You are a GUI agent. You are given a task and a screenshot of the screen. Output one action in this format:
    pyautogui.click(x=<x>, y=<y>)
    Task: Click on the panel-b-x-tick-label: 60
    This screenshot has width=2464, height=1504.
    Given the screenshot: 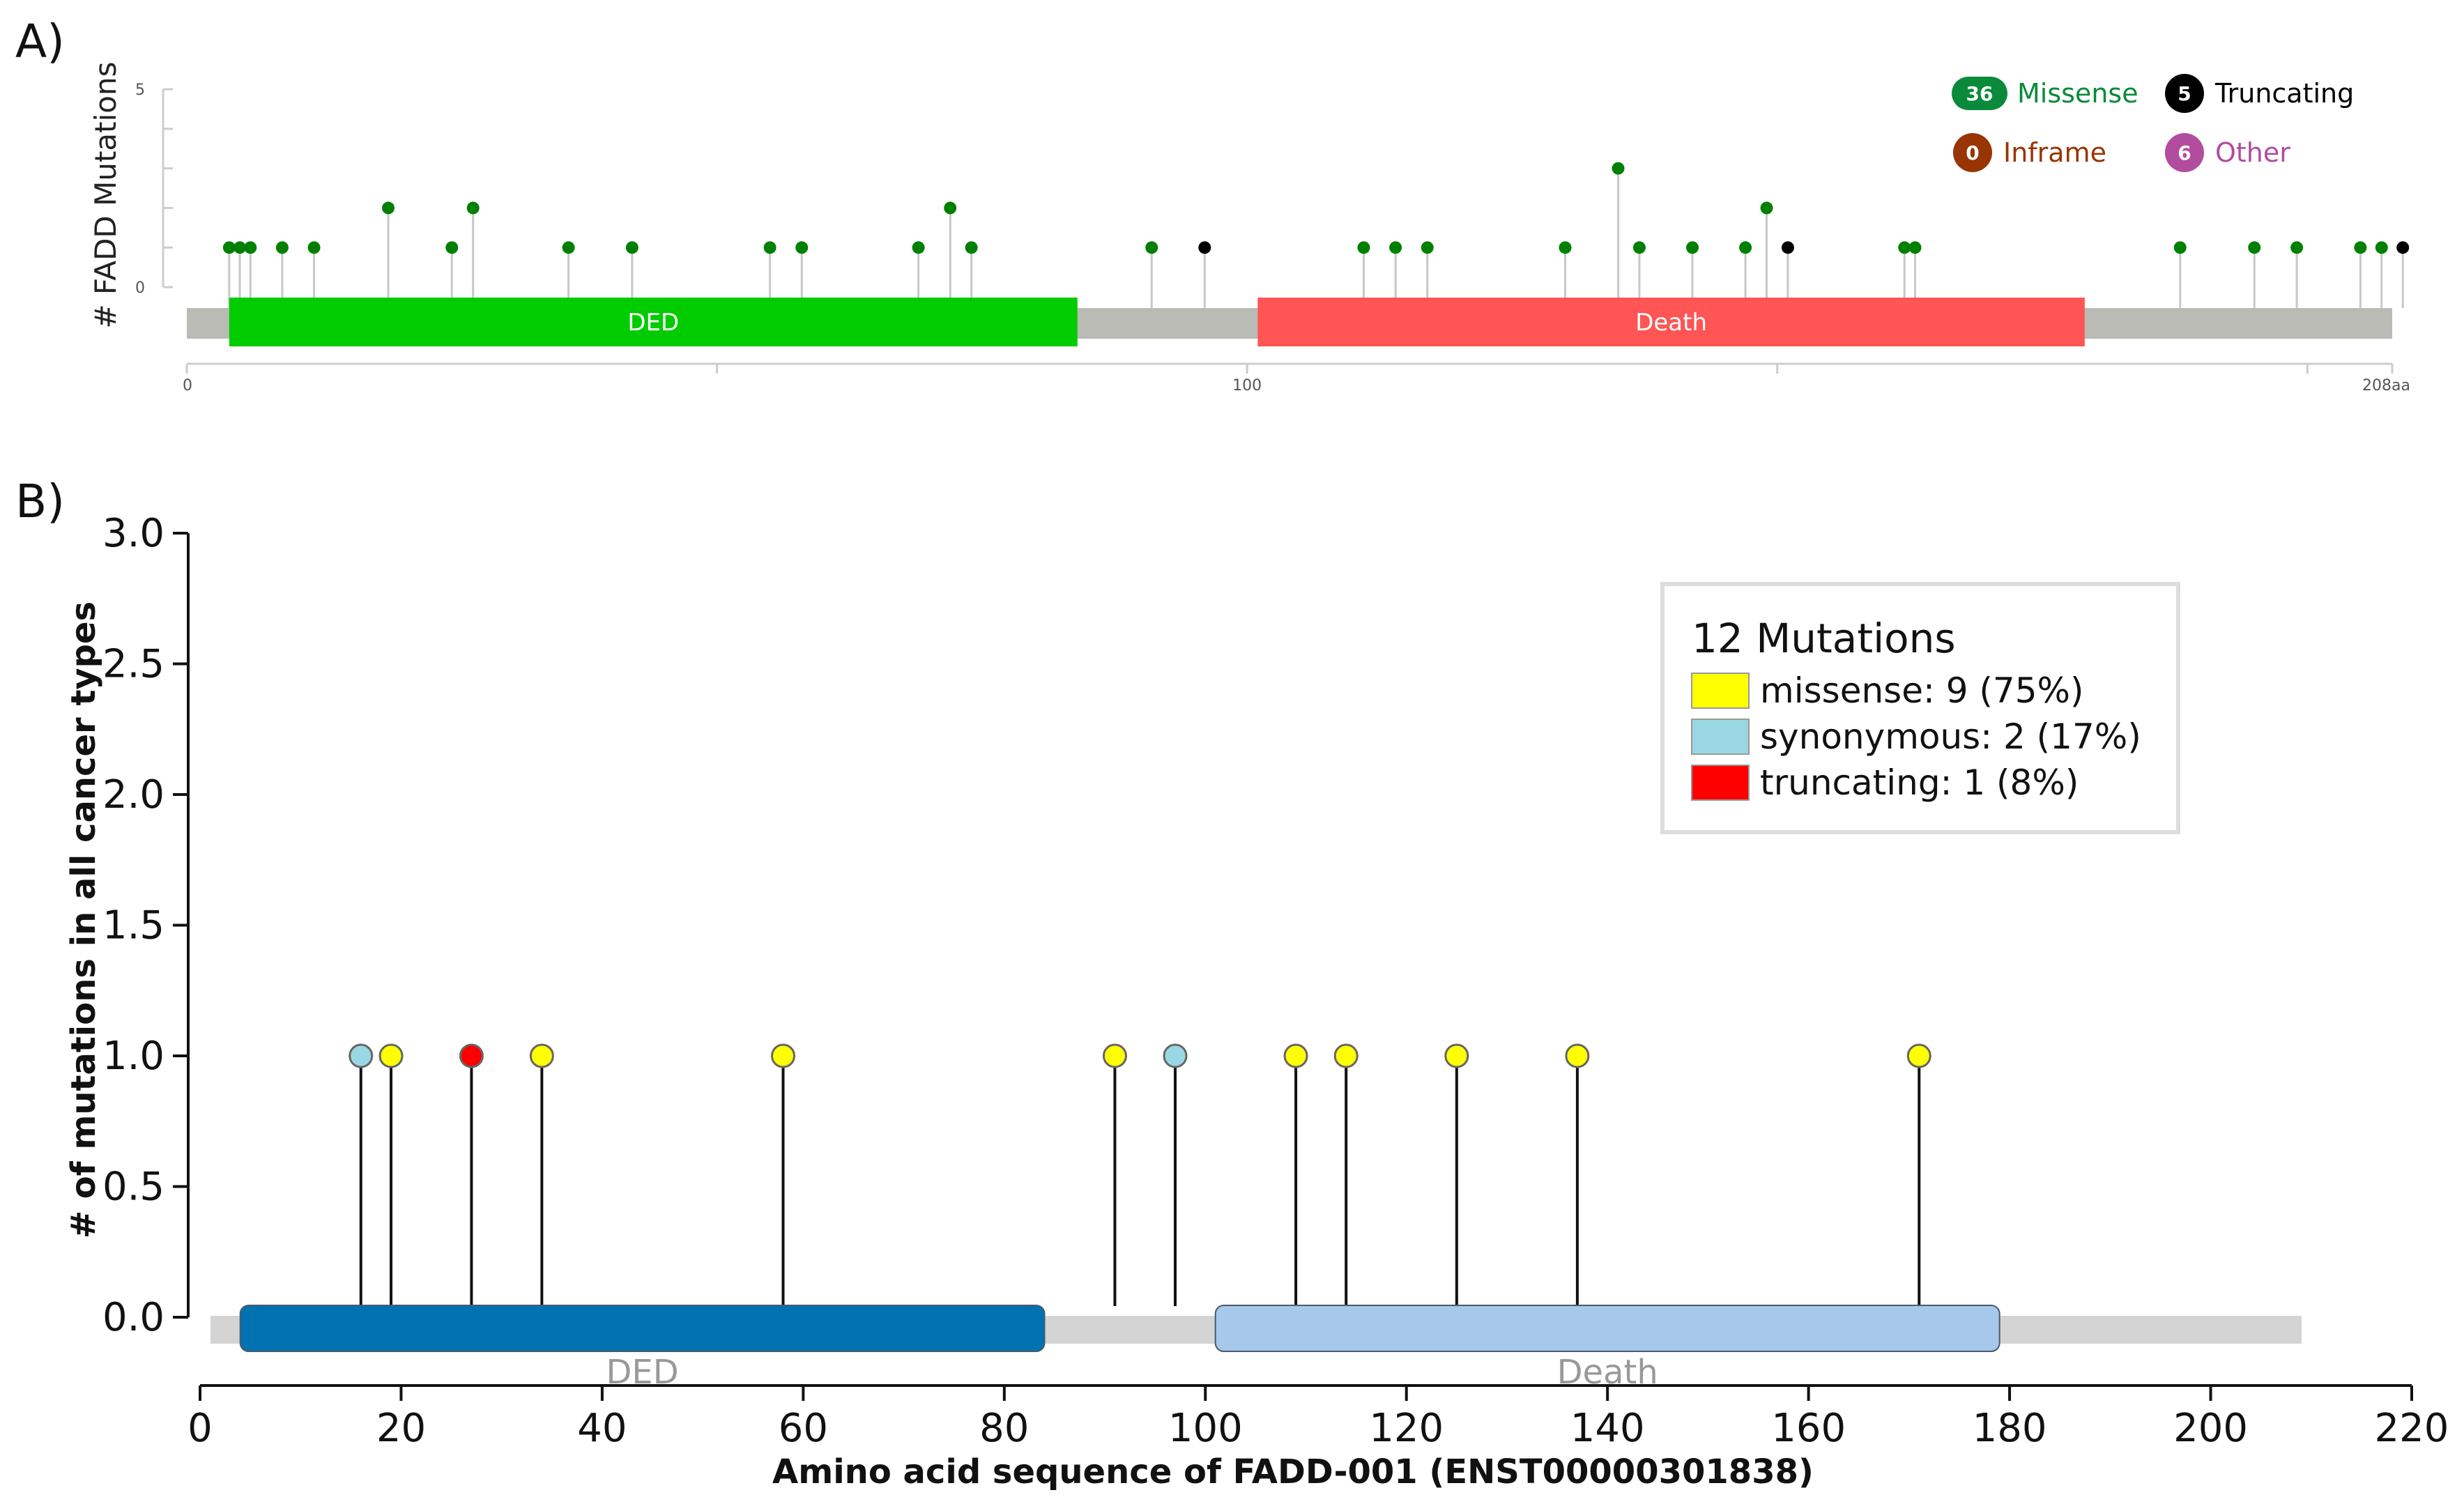 What is the action you would take?
    pyautogui.click(x=803, y=1428)
    